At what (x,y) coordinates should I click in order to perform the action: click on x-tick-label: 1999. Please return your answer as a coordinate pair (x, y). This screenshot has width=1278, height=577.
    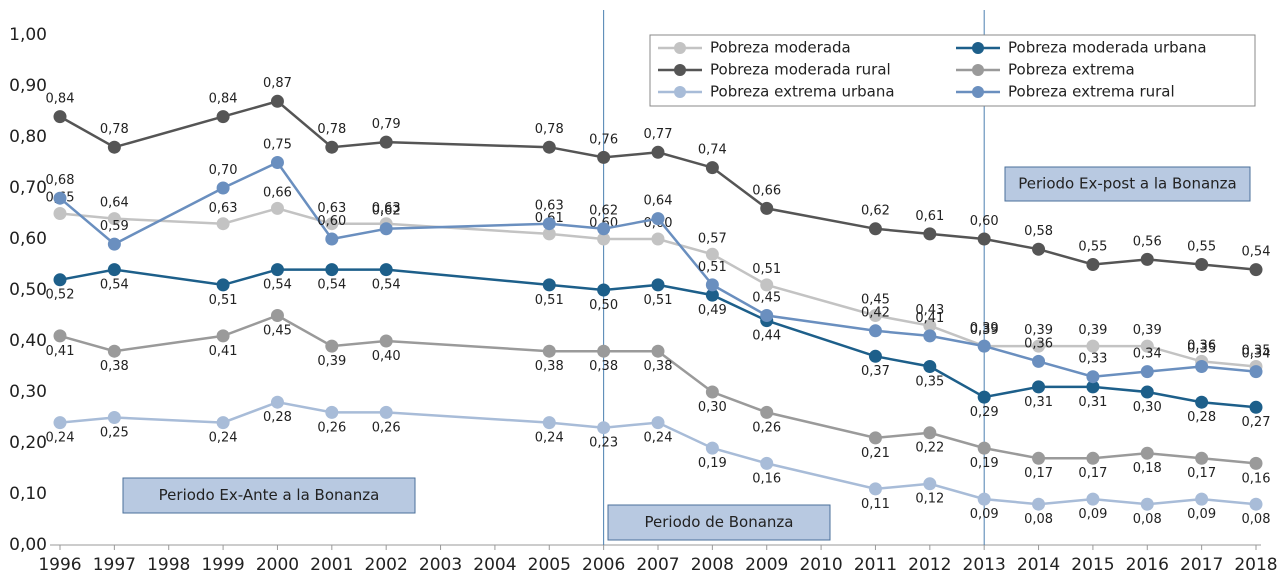
    Looking at the image, I should click on (222, 565).